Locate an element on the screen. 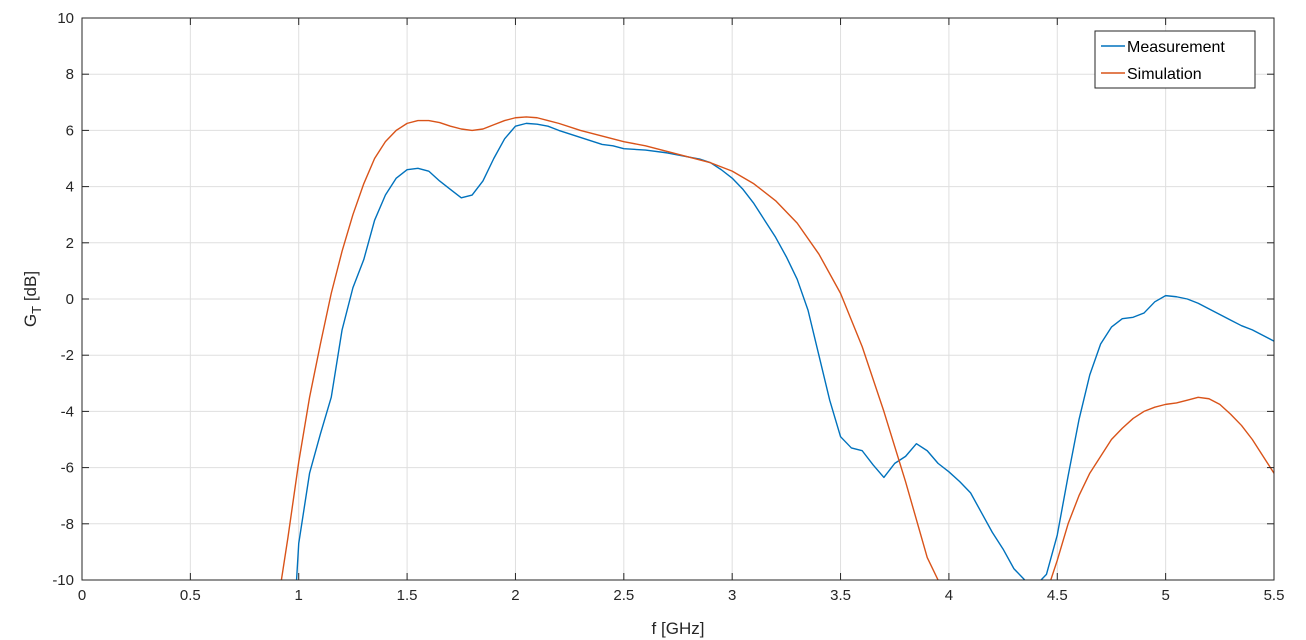 This screenshot has width=1306, height=640. y-tick-label: 10 is located at coordinates (65, 18).